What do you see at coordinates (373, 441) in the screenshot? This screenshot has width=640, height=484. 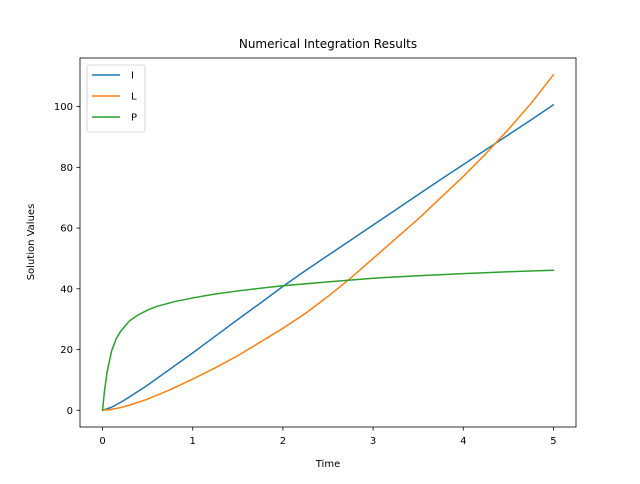 I see `x-tick-label: 3` at bounding box center [373, 441].